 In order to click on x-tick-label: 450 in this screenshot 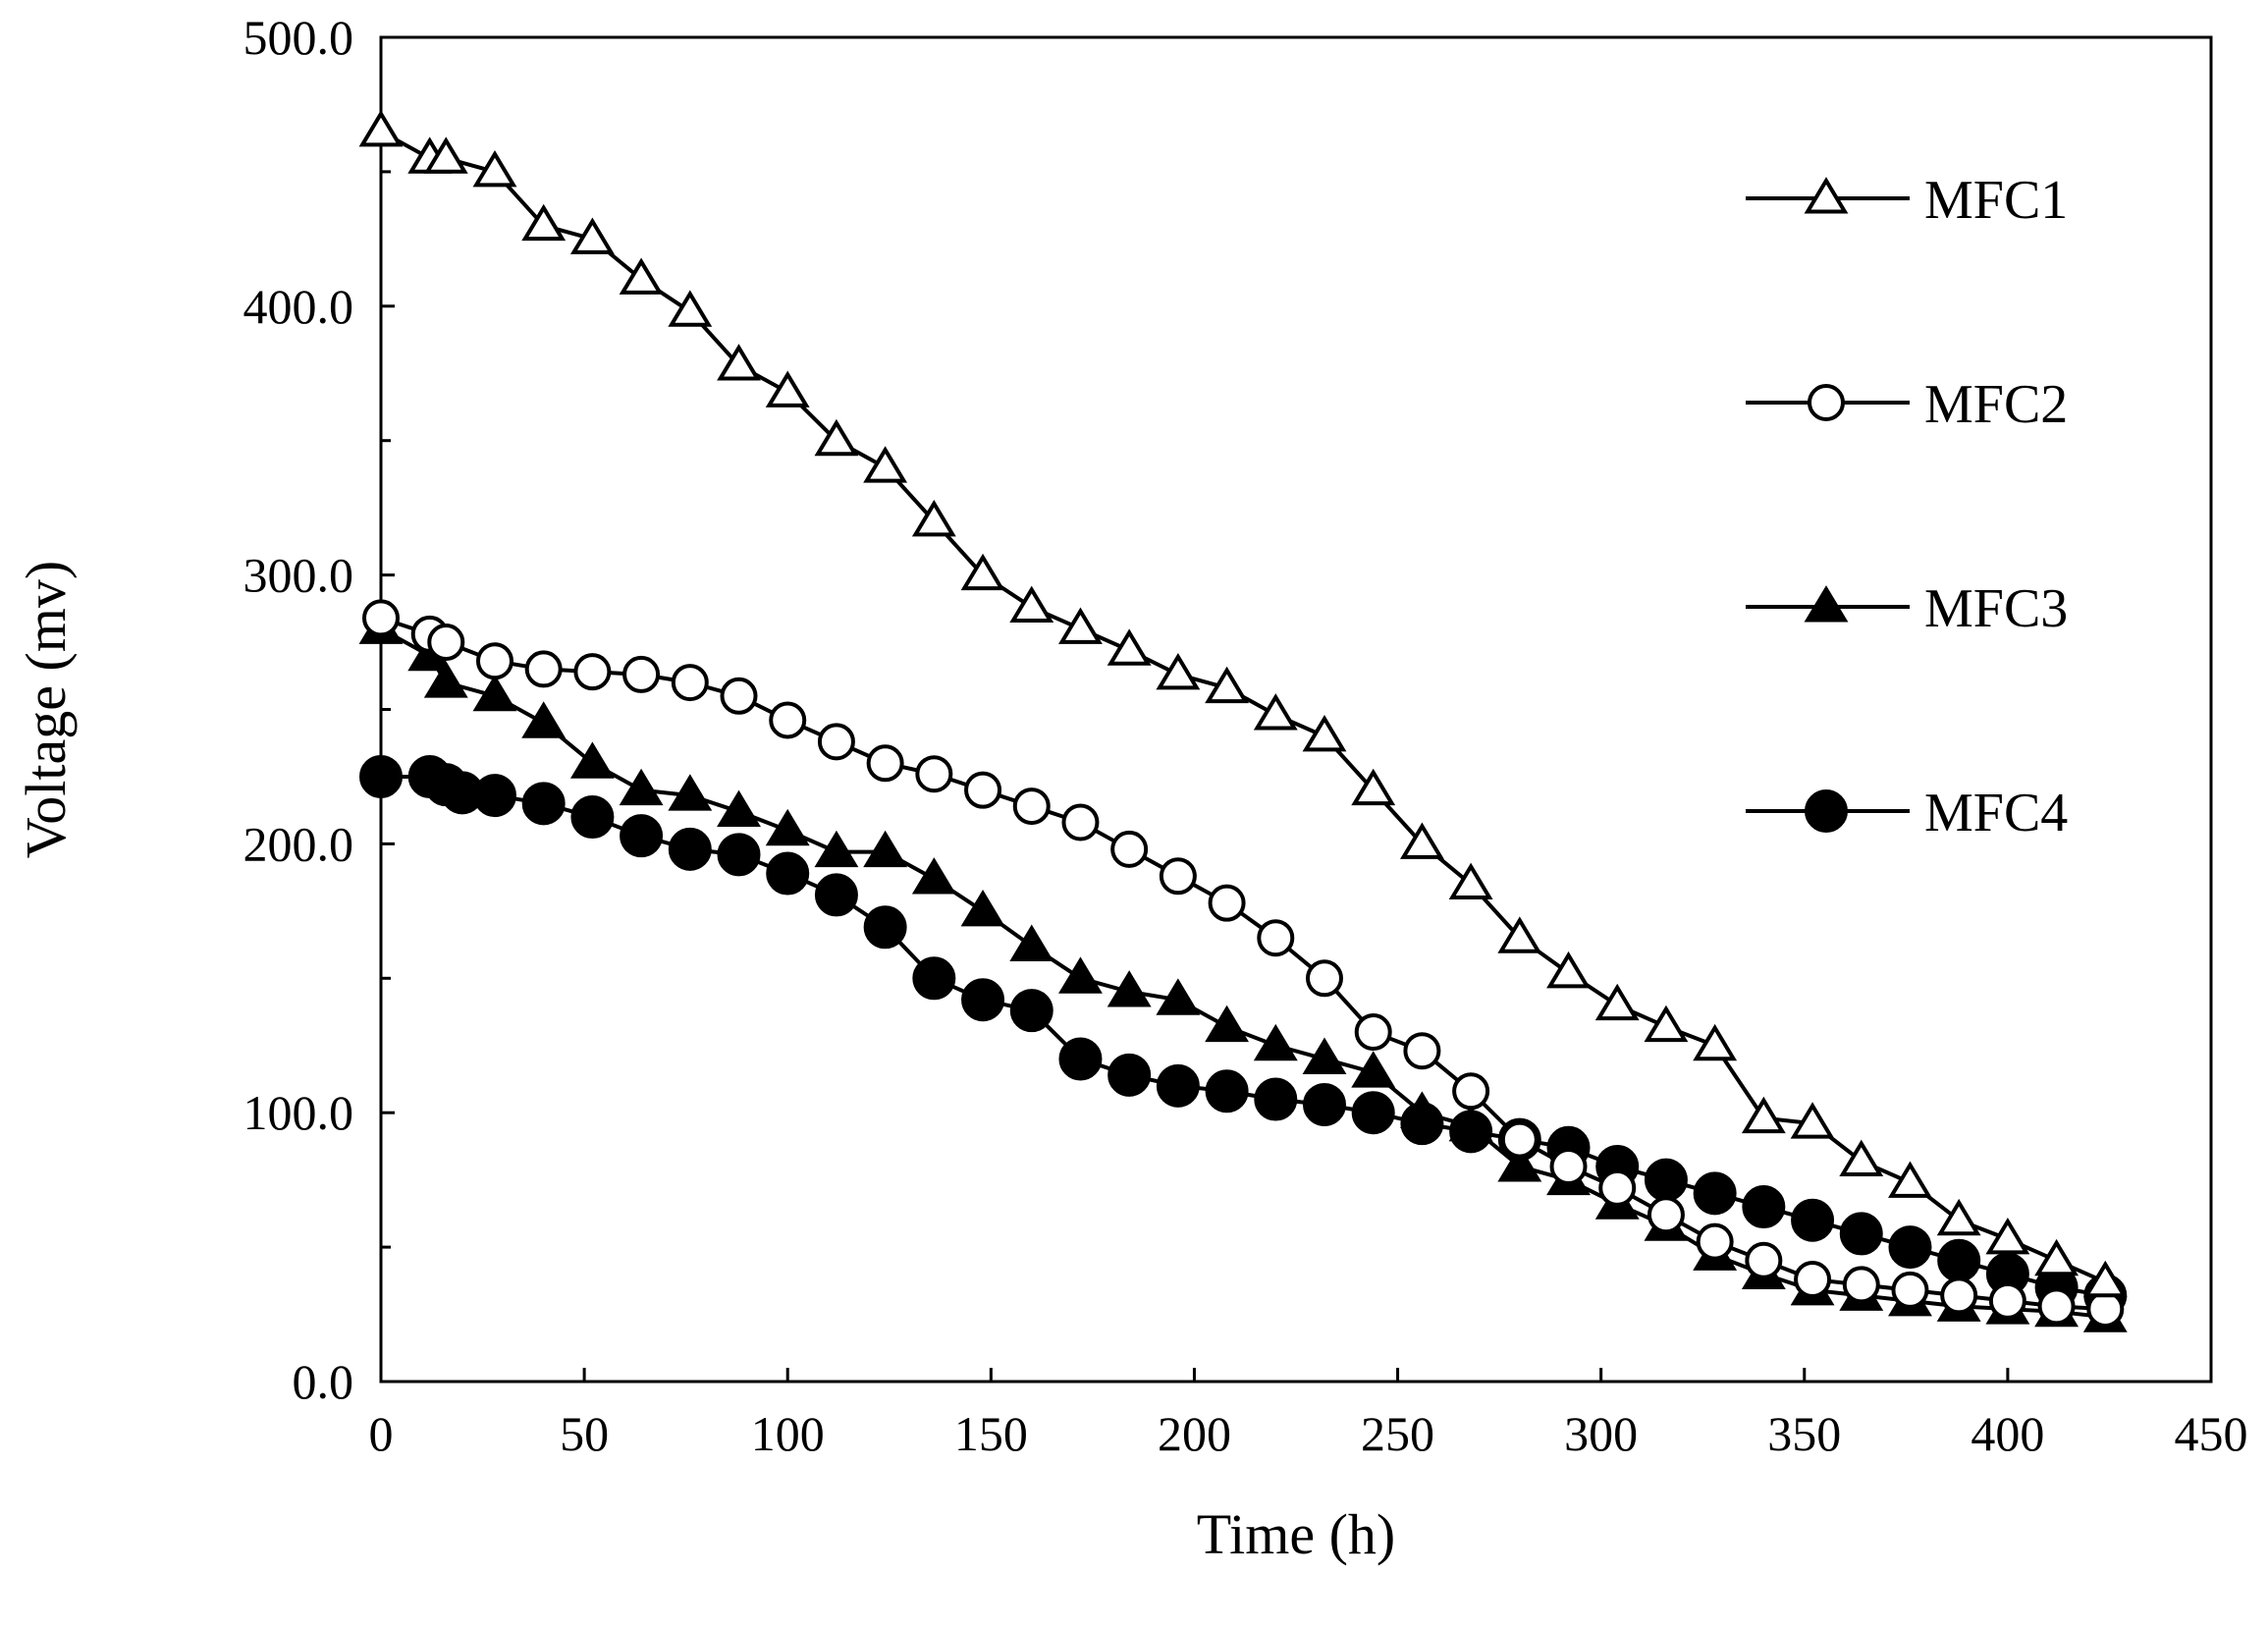, I will do `click(2211, 1433)`.